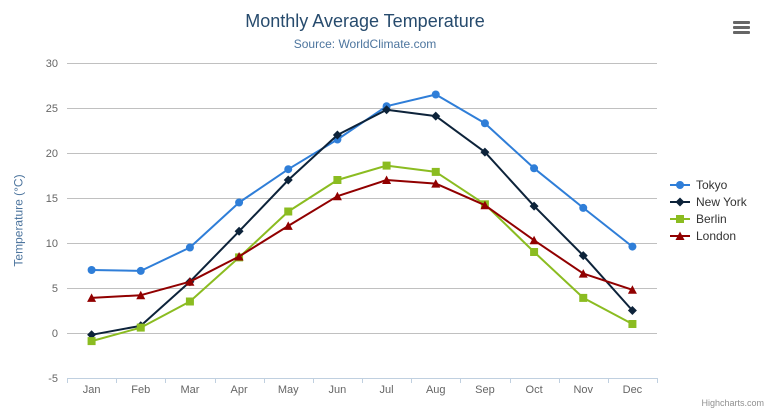  I want to click on chart-subtitle: Source: WorldClimate.com, so click(365, 44).